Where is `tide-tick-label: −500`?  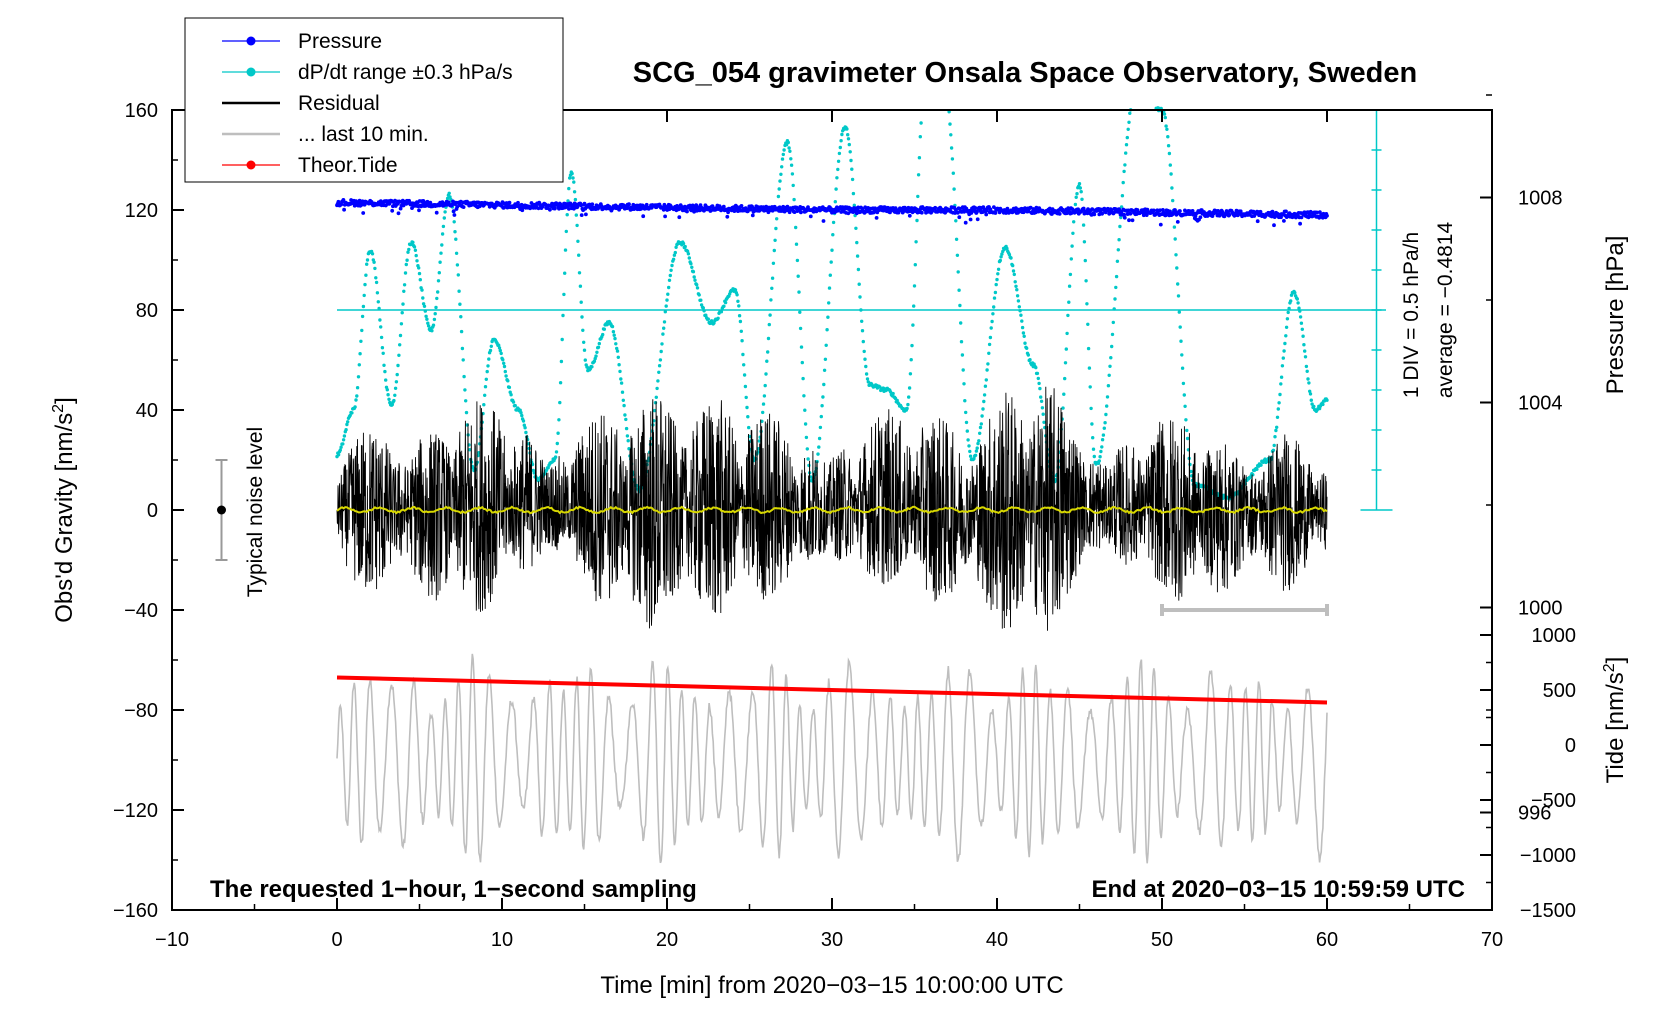 tide-tick-label: −500 is located at coordinates (1553, 801).